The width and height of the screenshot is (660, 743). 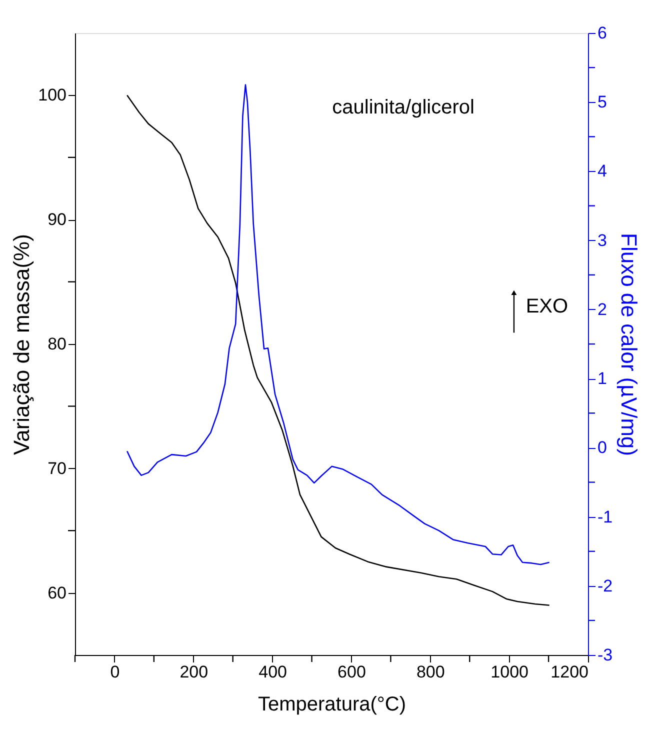 I want to click on y-tick-label: 80, so click(x=57, y=344).